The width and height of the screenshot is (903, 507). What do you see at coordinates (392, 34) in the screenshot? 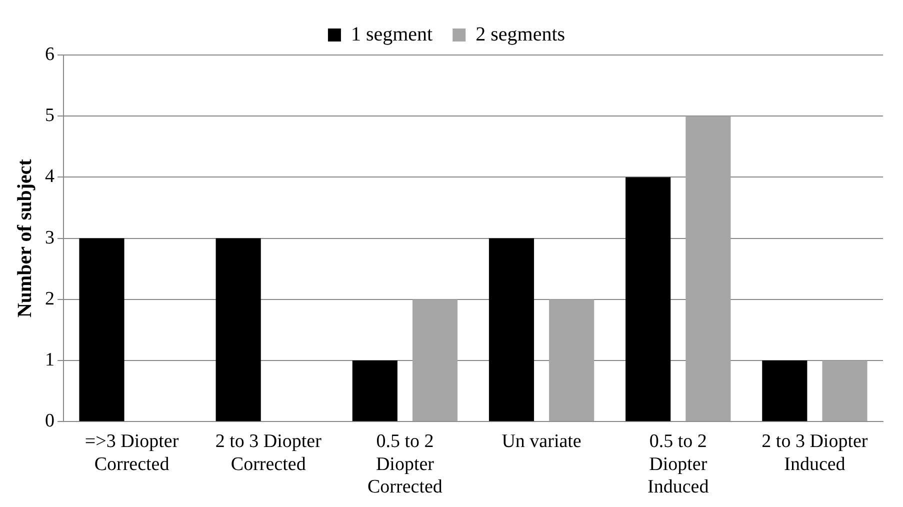
I see `legend-label: 1 segment` at bounding box center [392, 34].